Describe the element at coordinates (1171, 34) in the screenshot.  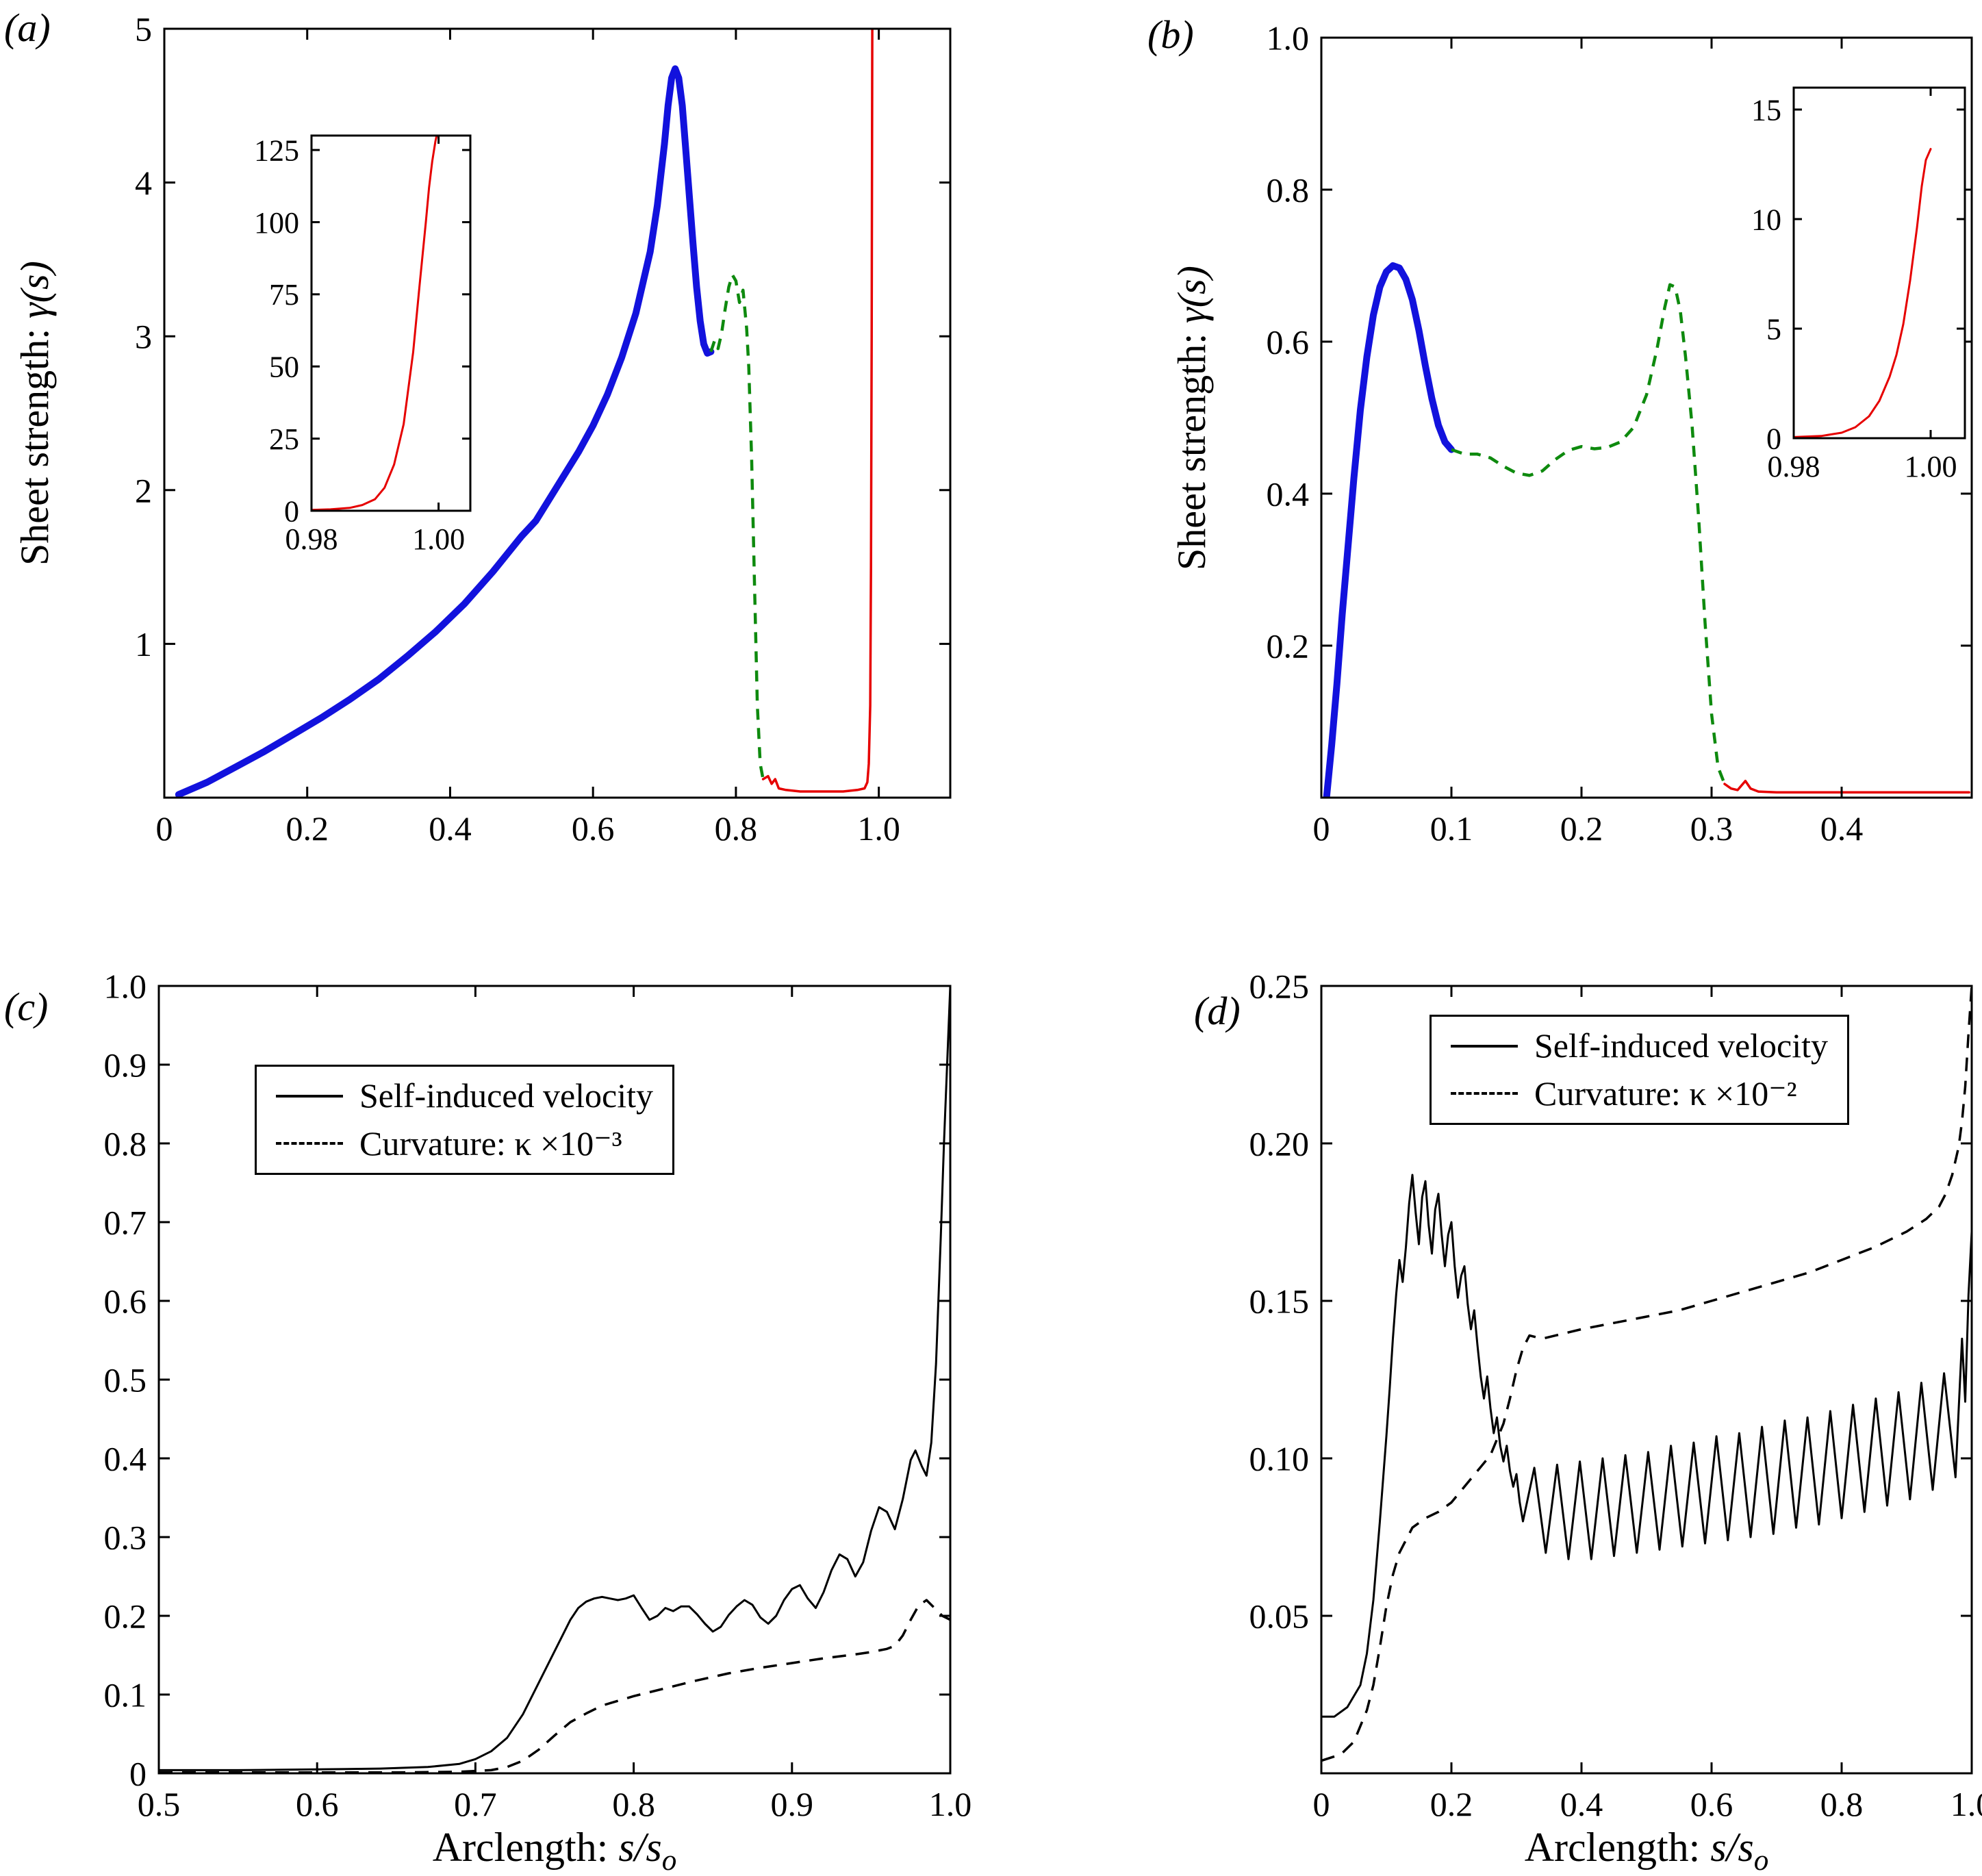
I see `panel-b-tag: (b)` at that location.